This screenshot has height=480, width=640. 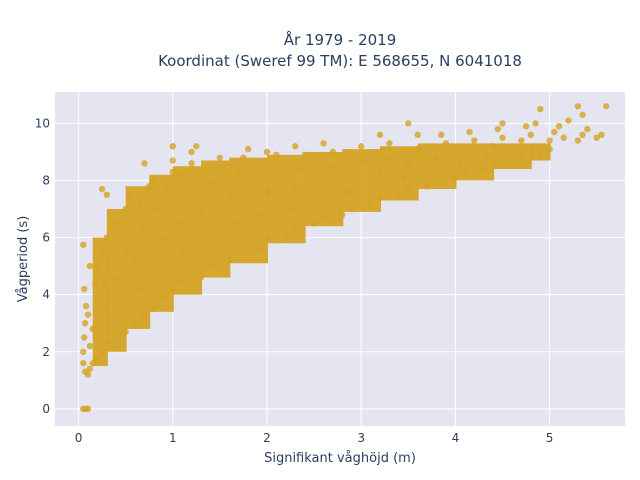 What do you see at coordinates (340, 39) in the screenshot?
I see `chart-title-line-1: År 1979 - 2019` at bounding box center [340, 39].